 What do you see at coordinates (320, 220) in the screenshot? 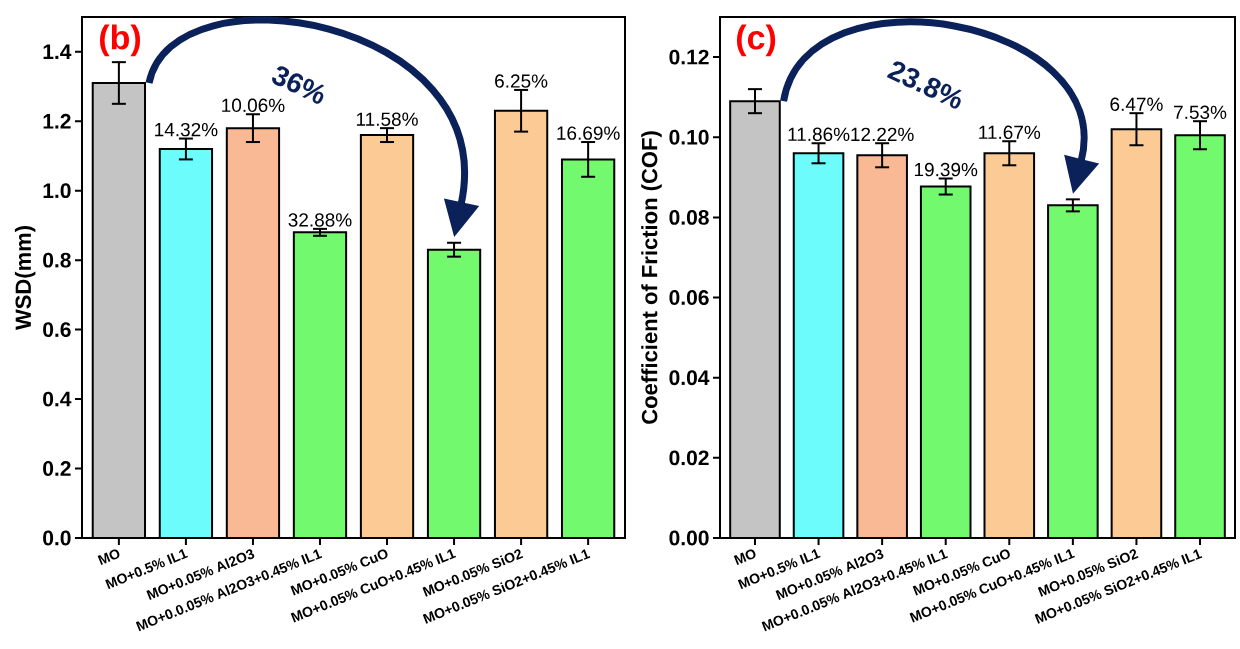
I see `annotation: 32.88%` at bounding box center [320, 220].